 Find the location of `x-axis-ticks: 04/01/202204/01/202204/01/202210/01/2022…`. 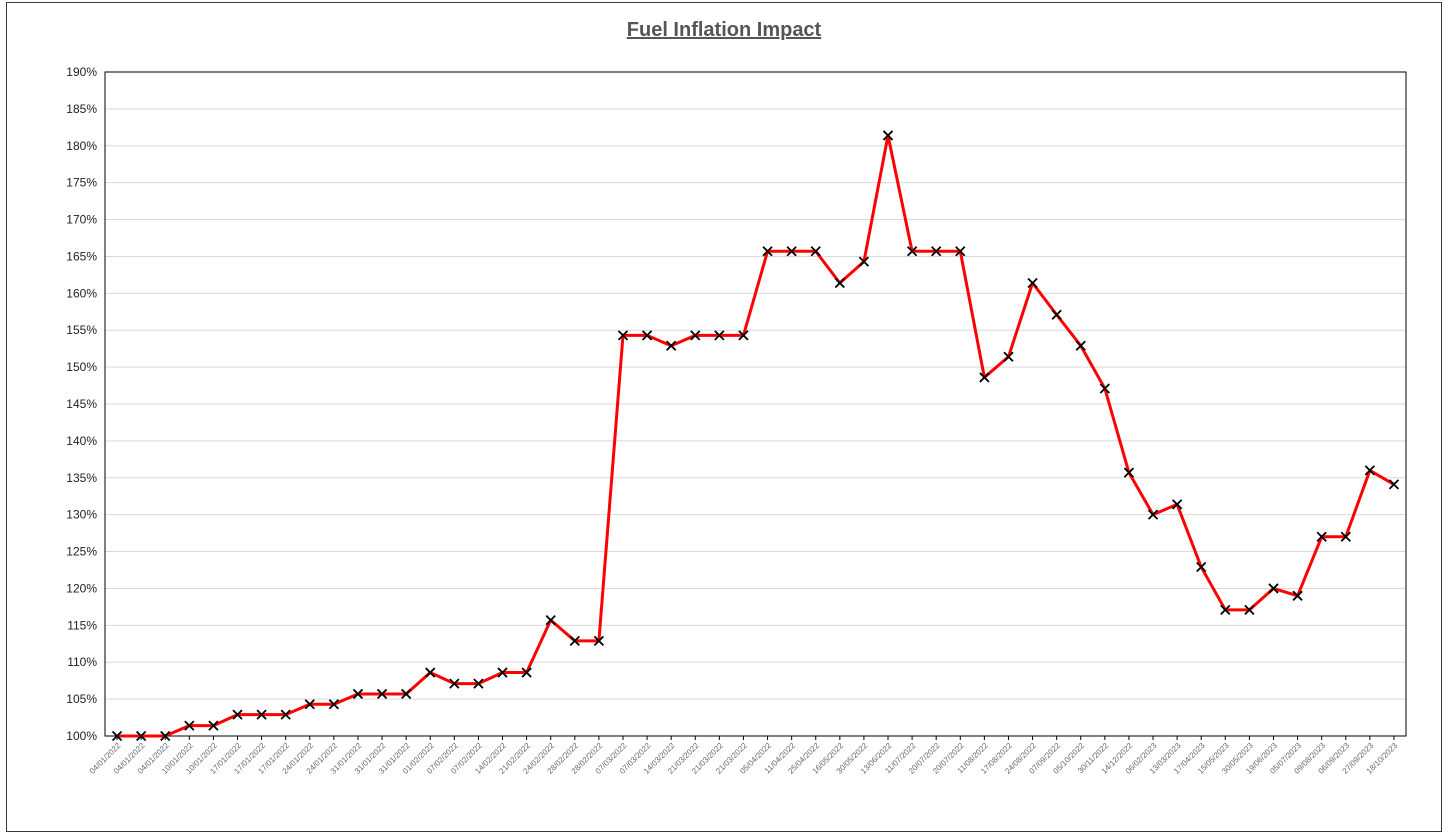

x-axis-ticks: 04/01/202204/01/202204/01/202210/01/2022… is located at coordinates (744, 756).